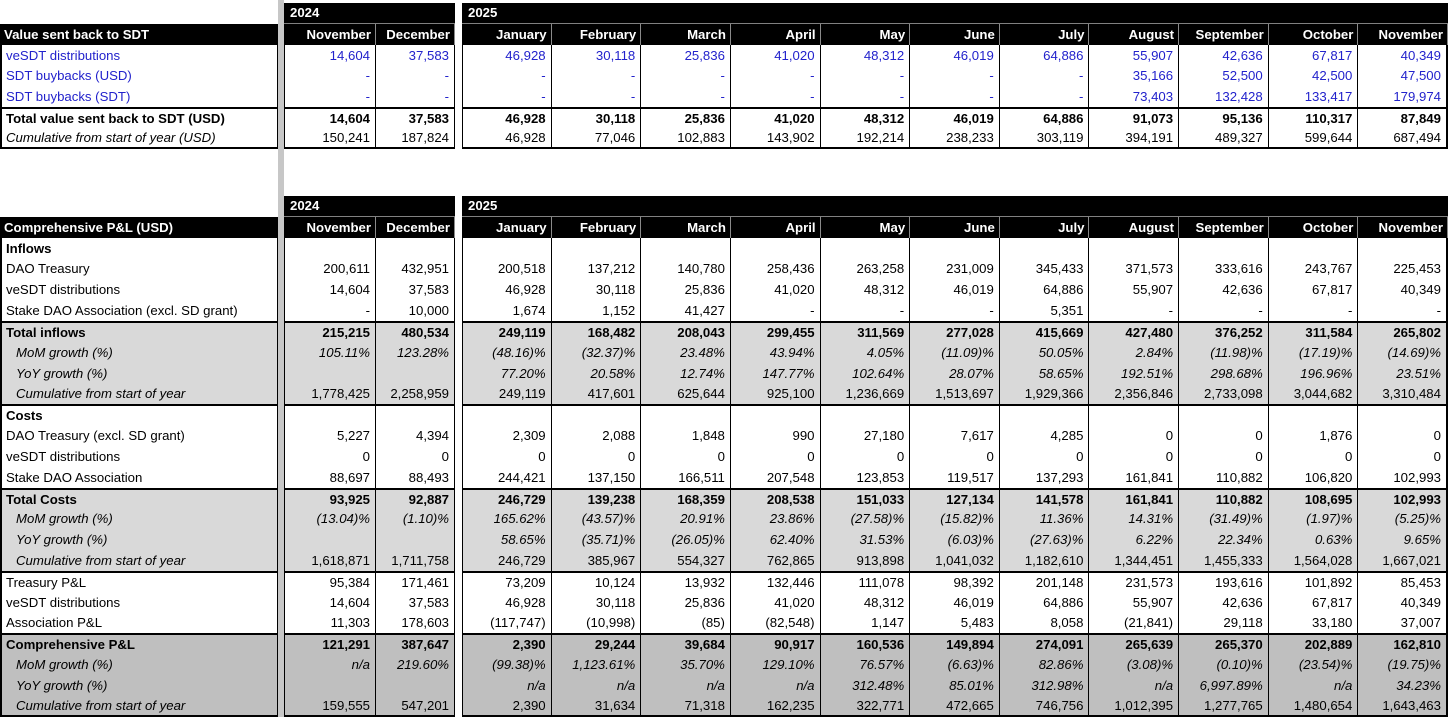  I want to click on cell-value: 41,020, so click(775, 55).